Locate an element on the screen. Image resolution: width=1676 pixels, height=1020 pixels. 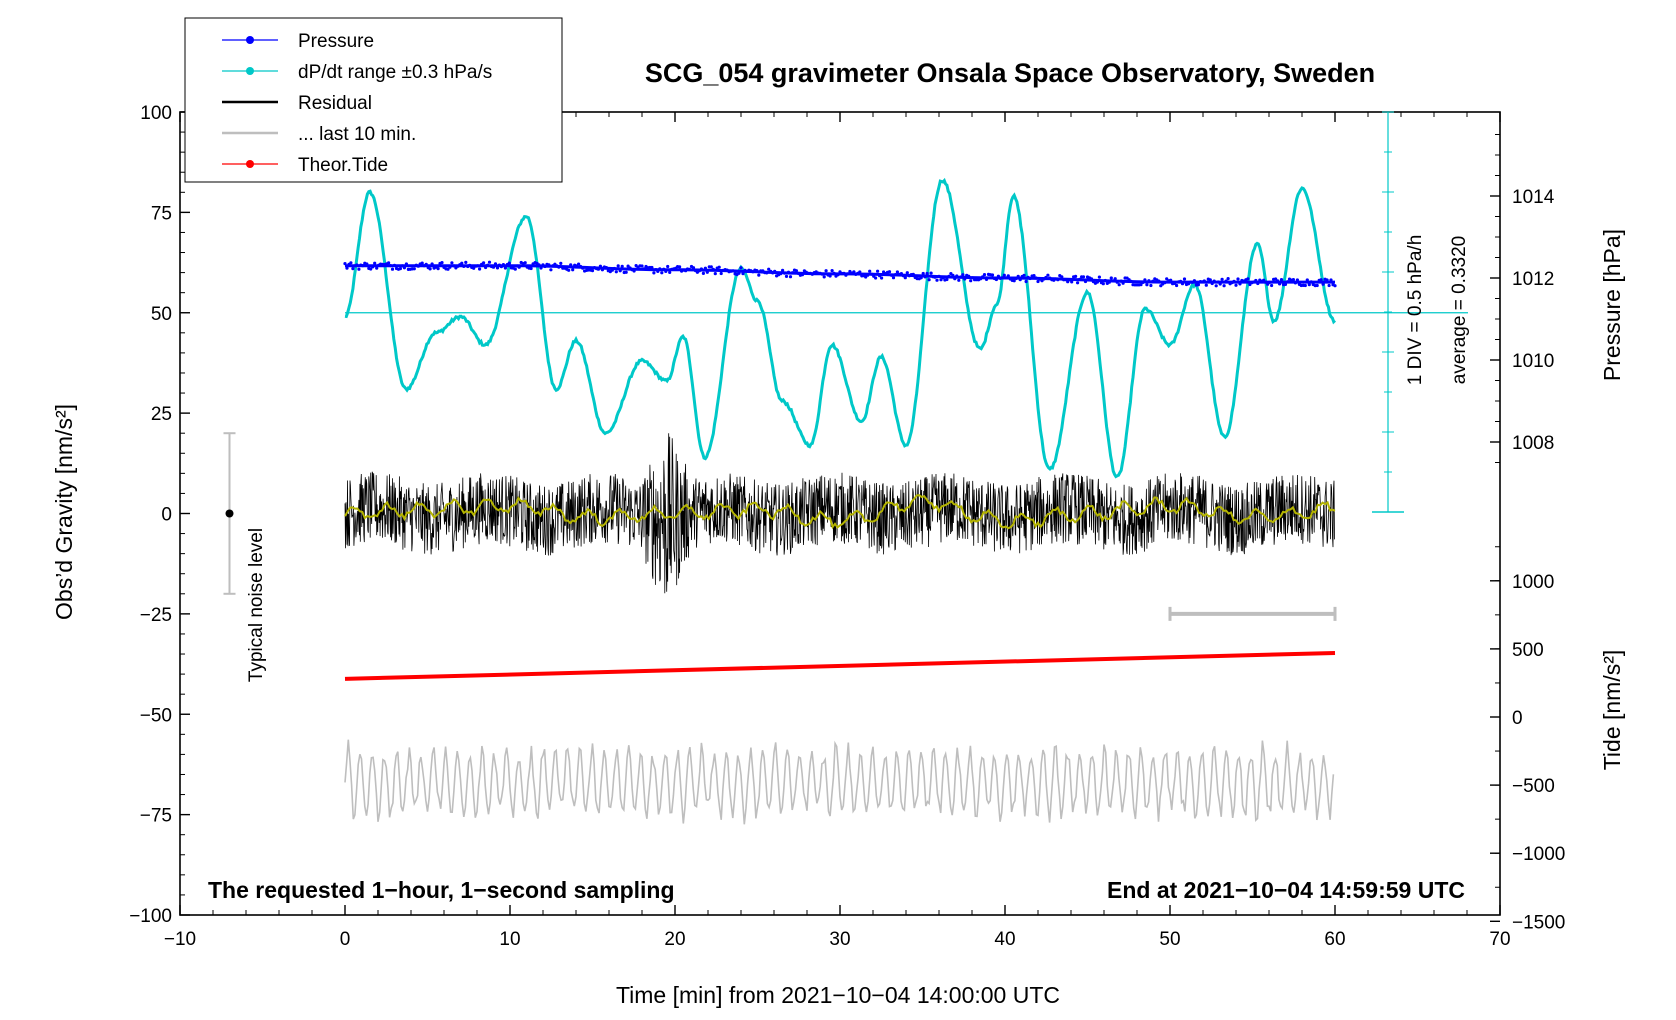
div-scale-label: 1 DIV = 0.5 hPa/h is located at coordinates (1415, 310).